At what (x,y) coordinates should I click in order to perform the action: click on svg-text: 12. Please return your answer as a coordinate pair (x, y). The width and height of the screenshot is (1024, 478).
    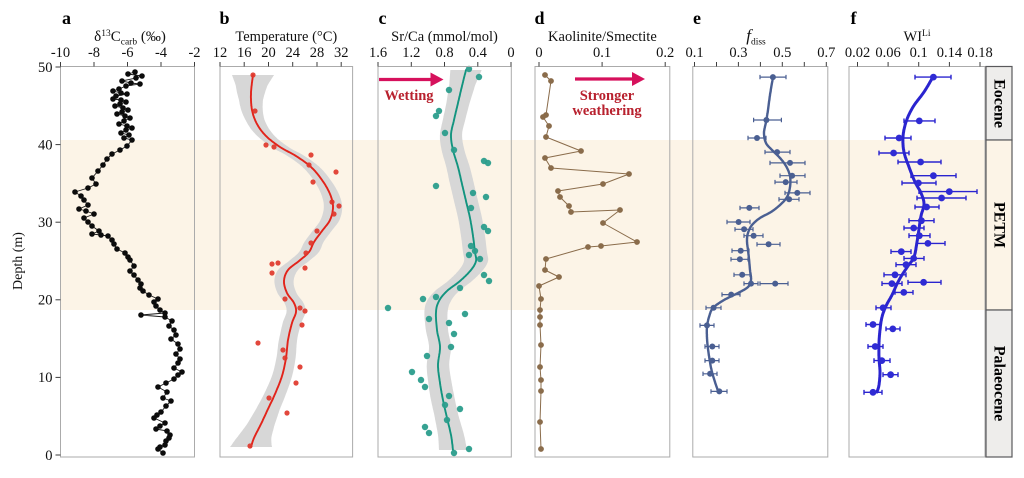
    Looking at the image, I should click on (220, 53).